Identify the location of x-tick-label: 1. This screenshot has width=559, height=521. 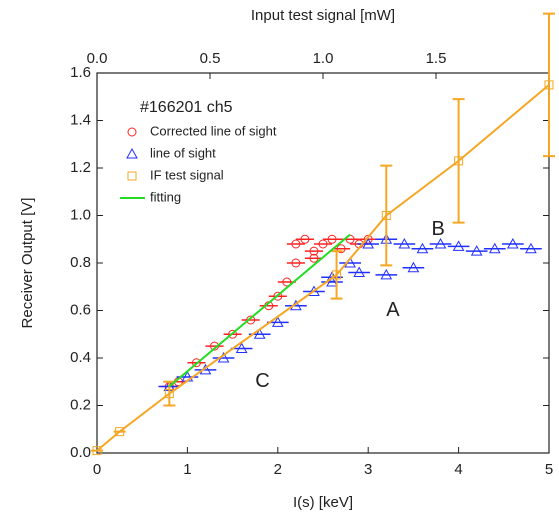
(187, 469).